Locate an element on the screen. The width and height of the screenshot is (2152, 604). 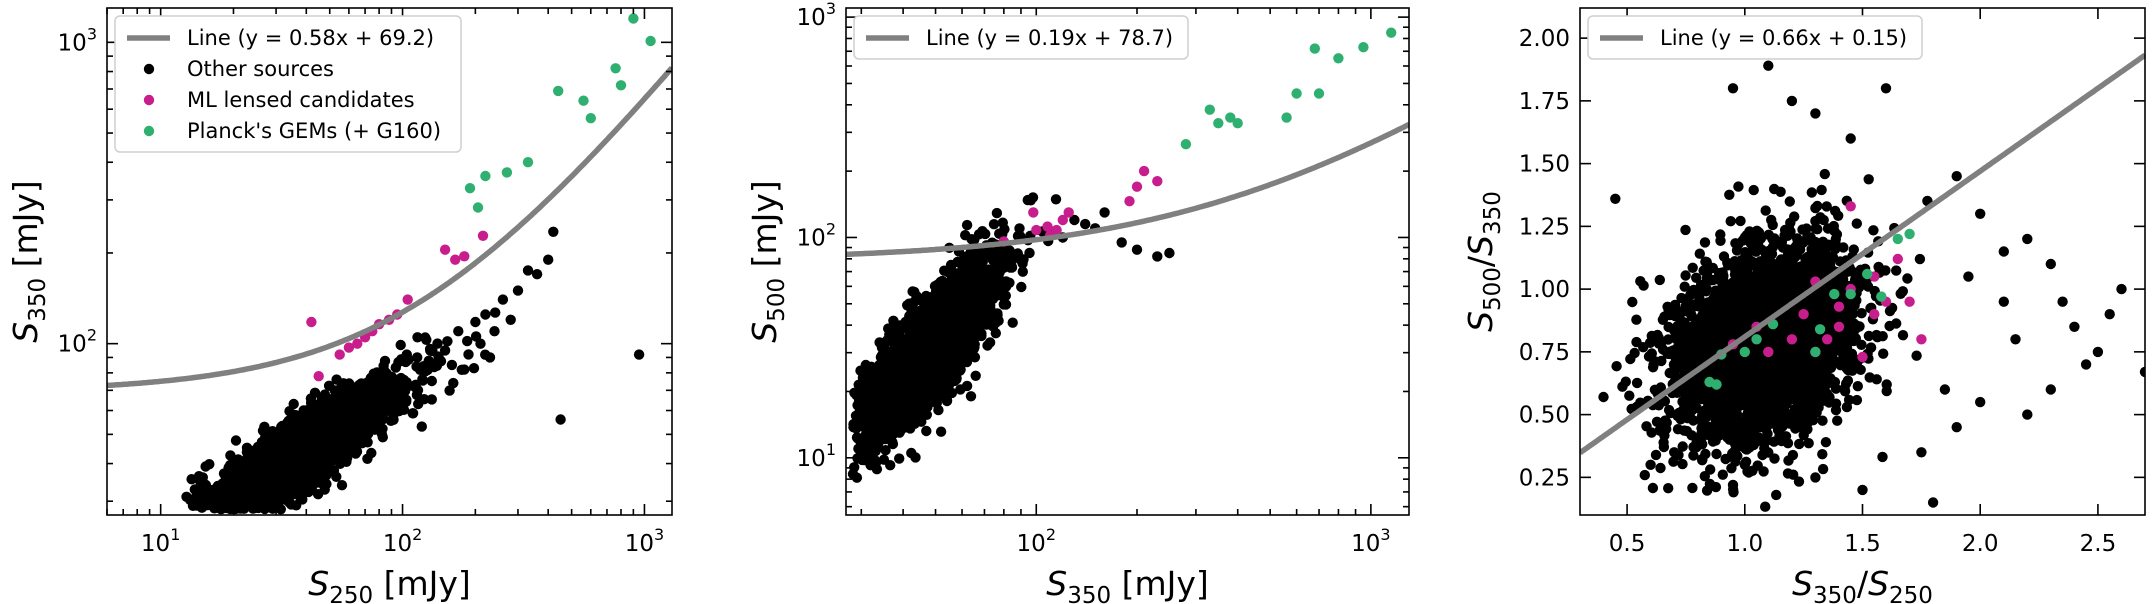
series-planck-s-gems-g160- is located at coordinates (560, 113).